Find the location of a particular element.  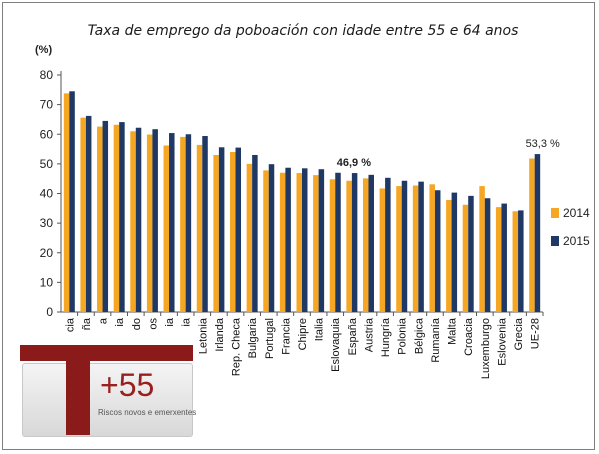

x-tick-label: Grecia is located at coordinates (519, 333).